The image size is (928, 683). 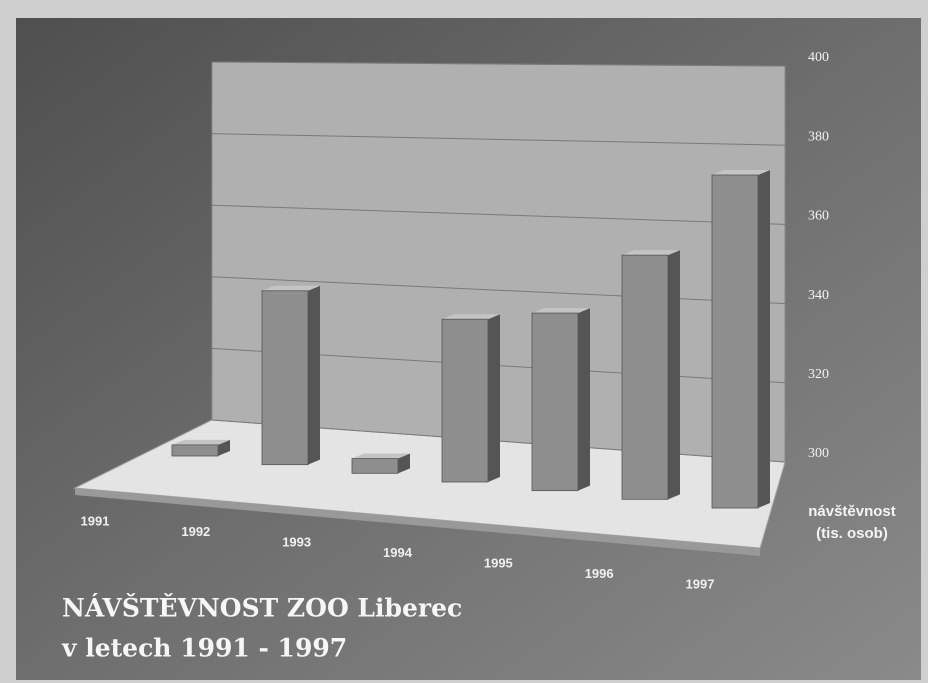 What do you see at coordinates (296, 541) in the screenshot?
I see `x-tick-label: 1993` at bounding box center [296, 541].